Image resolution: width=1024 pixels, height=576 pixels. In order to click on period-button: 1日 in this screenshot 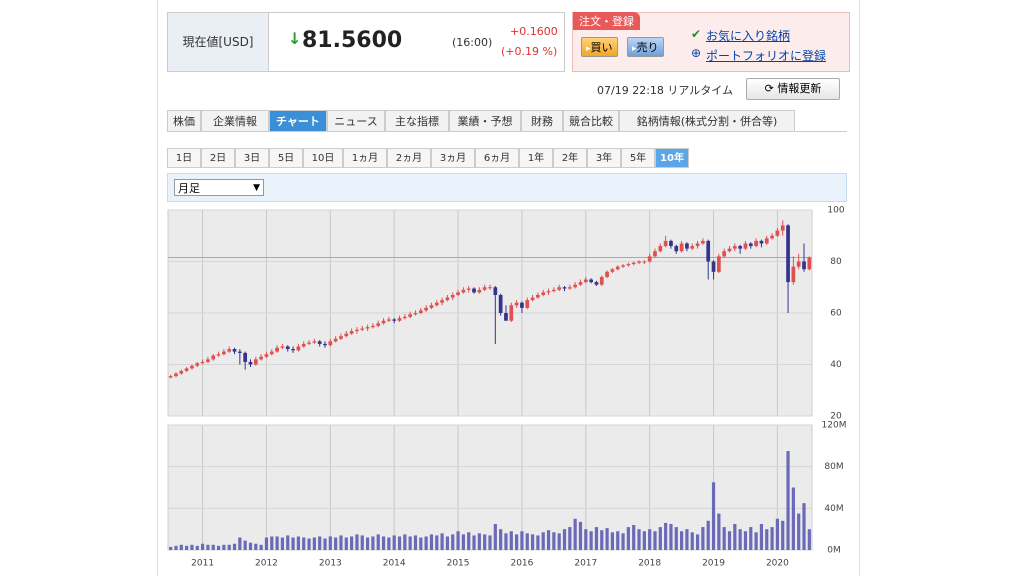, I will do `click(184, 158)`.